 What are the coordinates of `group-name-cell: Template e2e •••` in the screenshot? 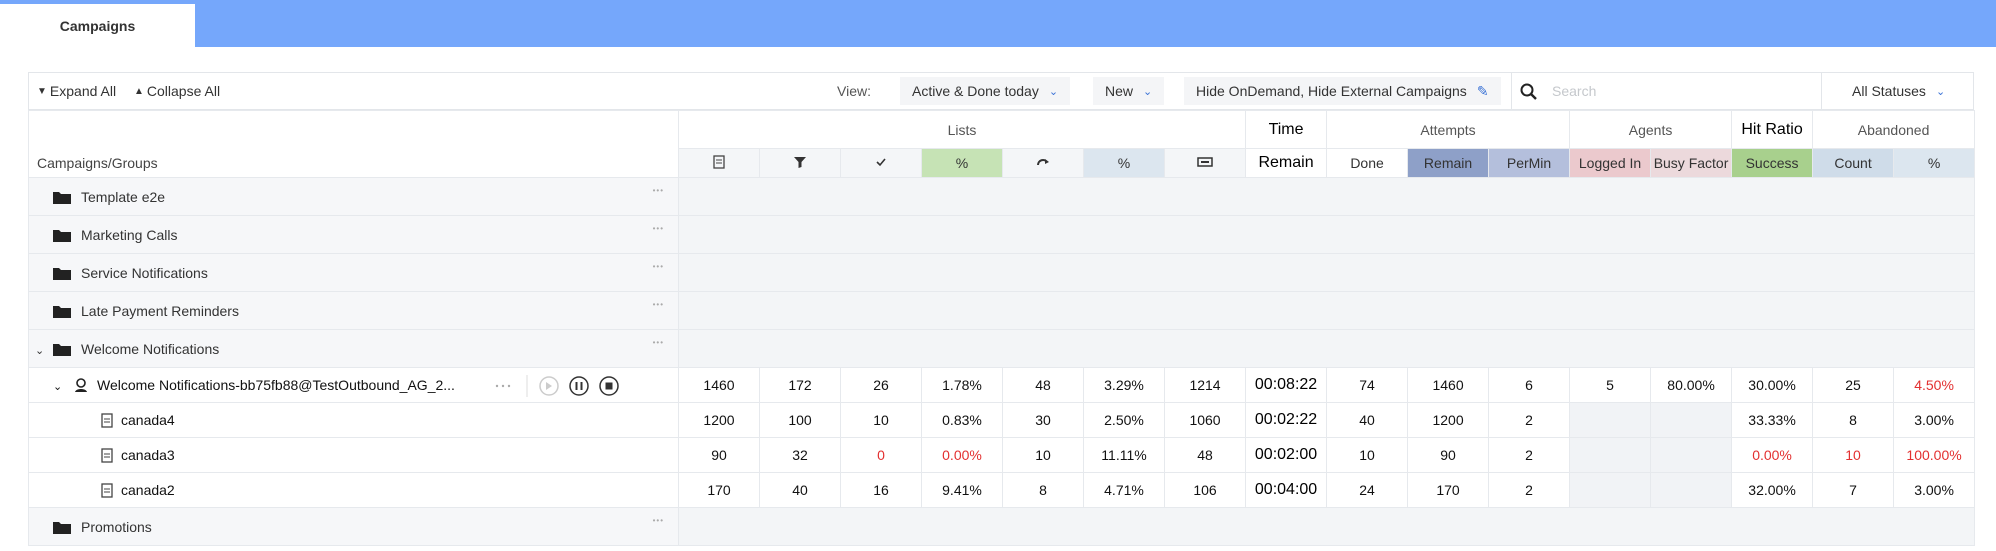 It's located at (353, 196).